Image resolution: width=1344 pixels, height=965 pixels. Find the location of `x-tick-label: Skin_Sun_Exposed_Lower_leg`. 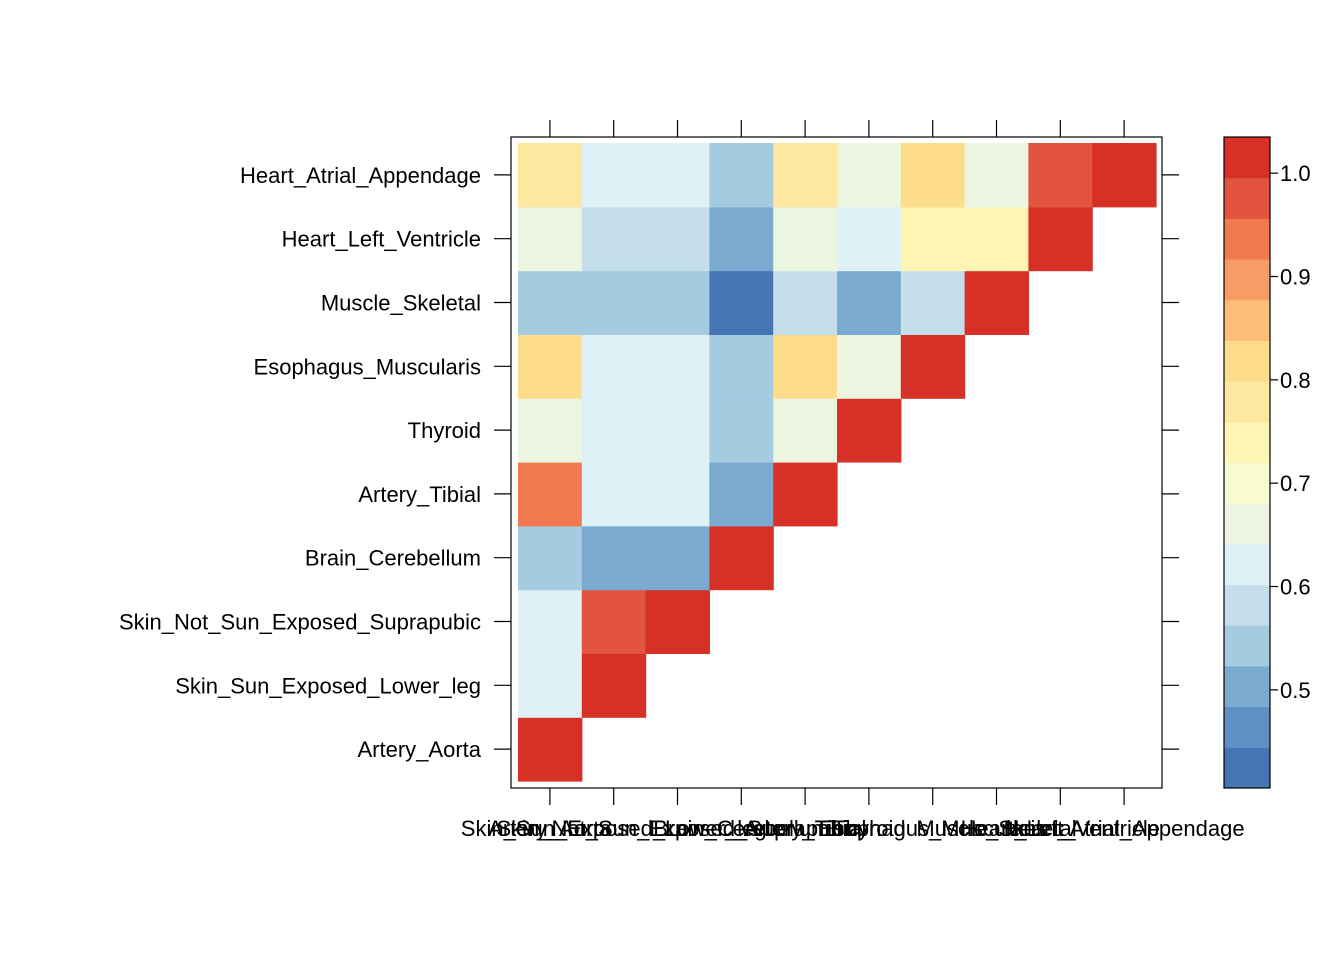

x-tick-label: Skin_Sun_Exposed_Lower_leg is located at coordinates (614, 828).